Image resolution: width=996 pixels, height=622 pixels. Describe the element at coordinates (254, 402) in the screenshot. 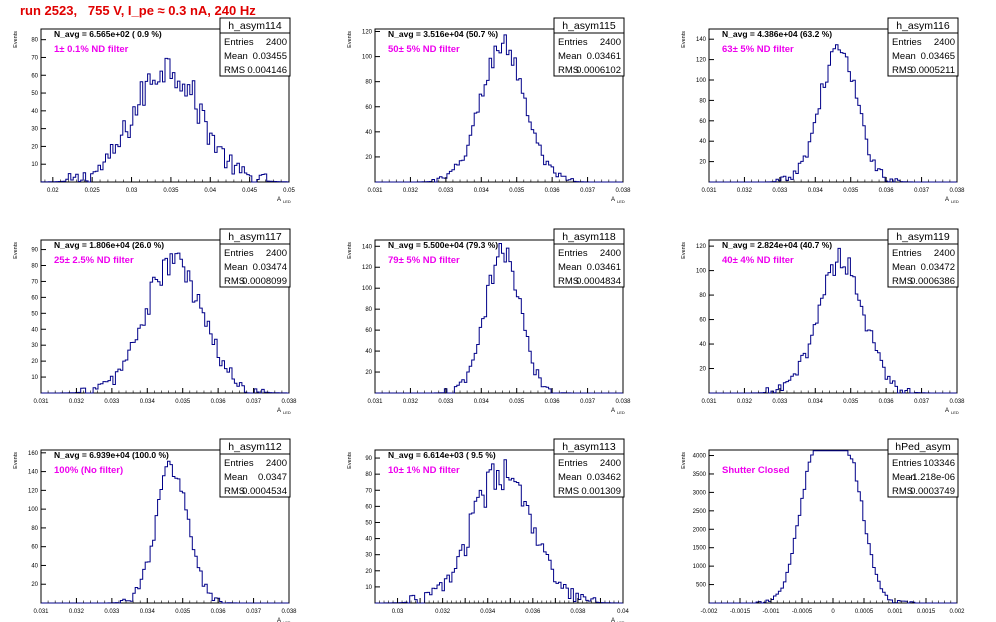

I see `x-tick-label: 0.037` at that location.